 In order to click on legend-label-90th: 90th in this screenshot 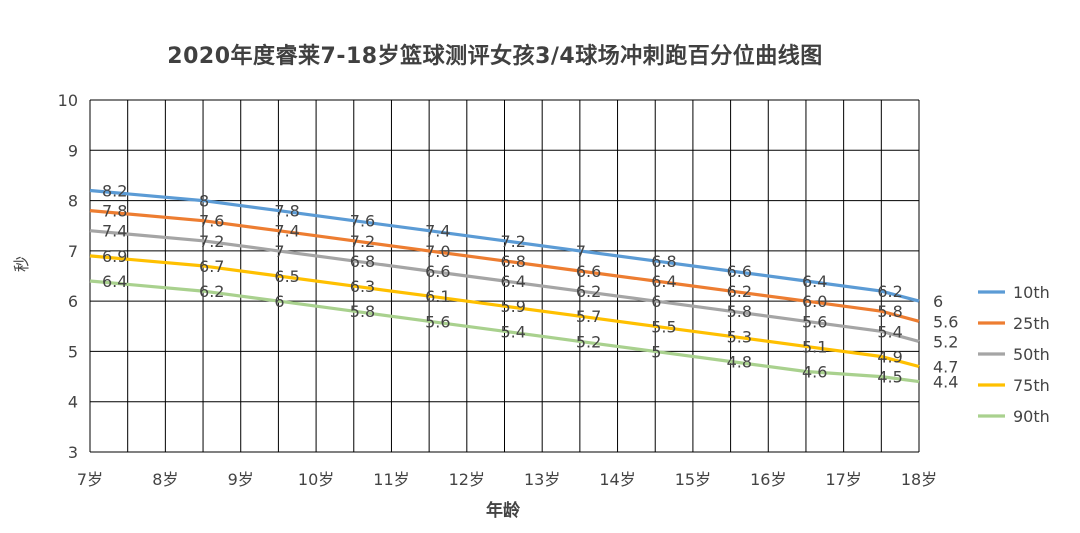, I will do `click(1031, 416)`.